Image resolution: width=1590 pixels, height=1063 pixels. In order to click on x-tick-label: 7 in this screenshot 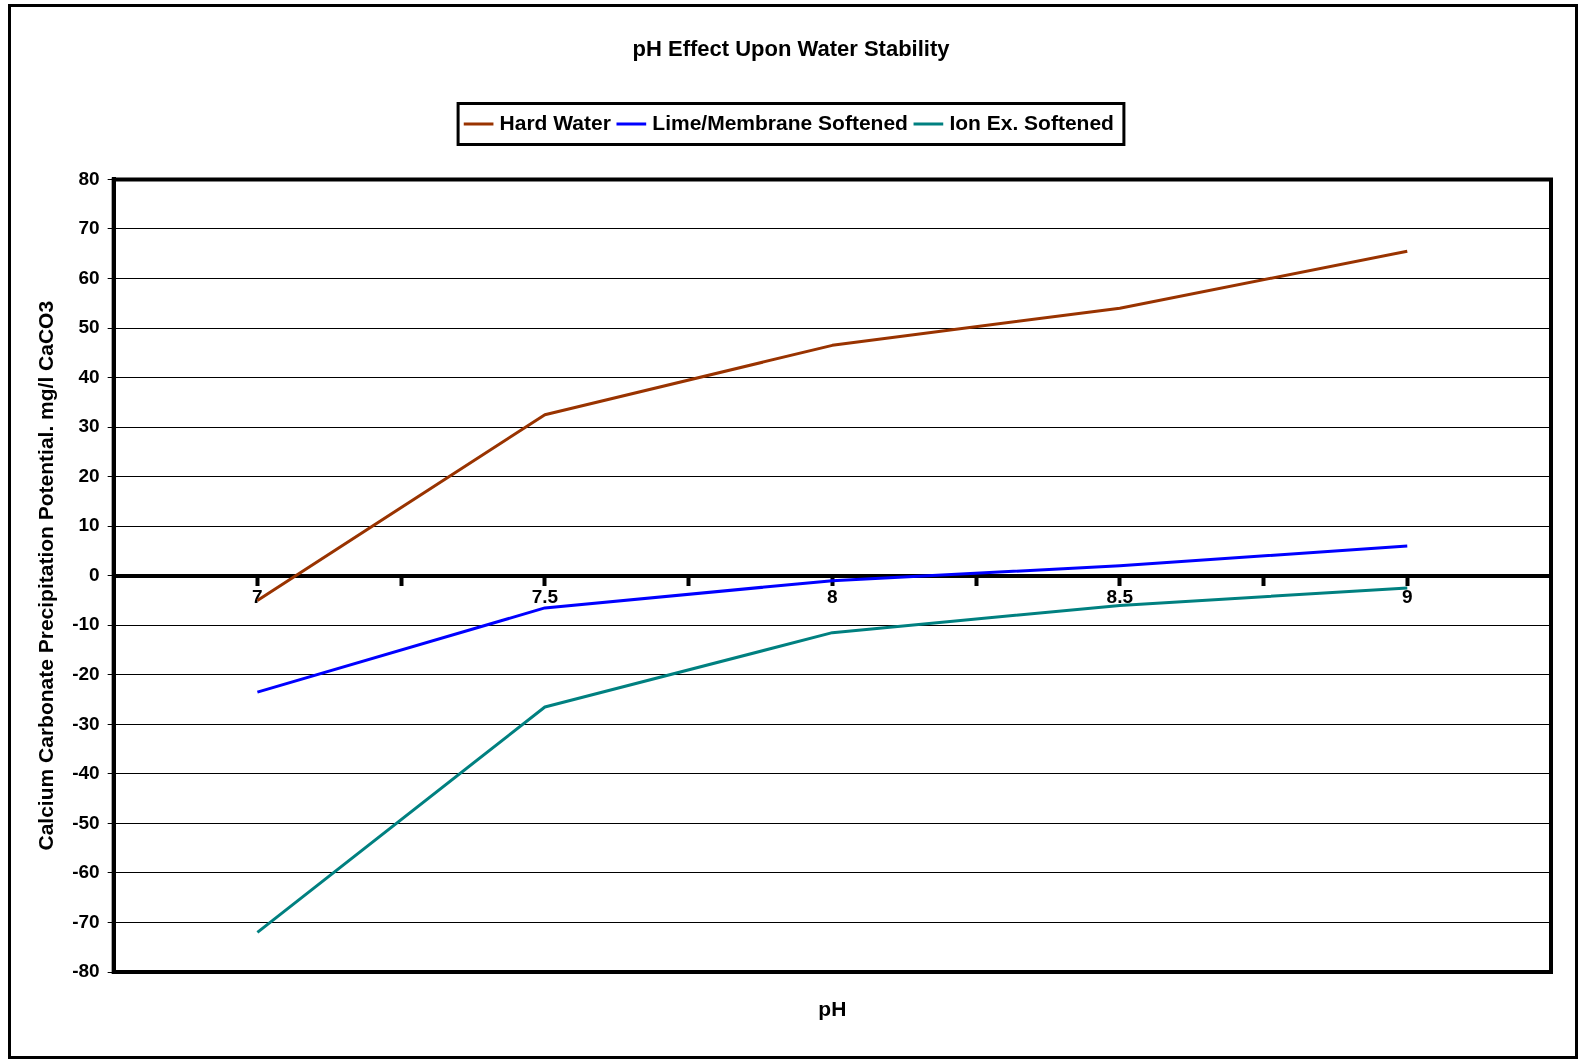, I will do `click(257, 597)`.